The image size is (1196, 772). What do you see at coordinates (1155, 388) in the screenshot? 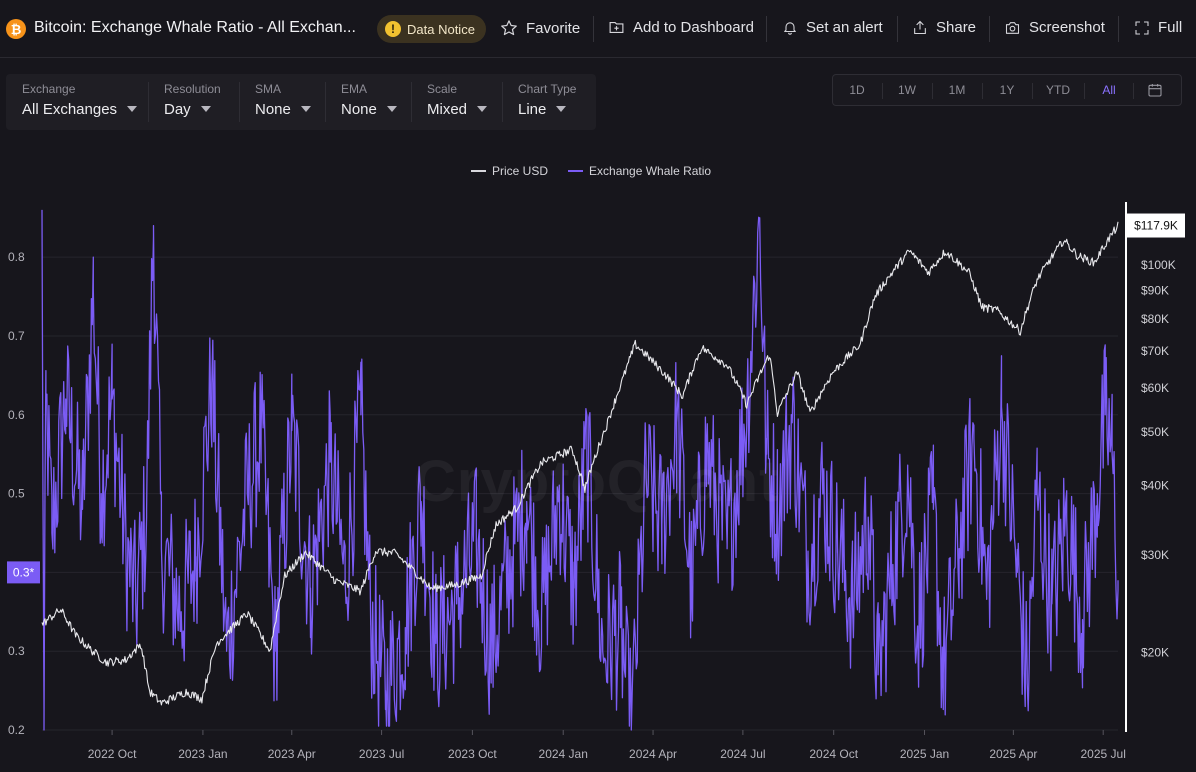
I see `right-axis-tick-label: $60K` at bounding box center [1155, 388].